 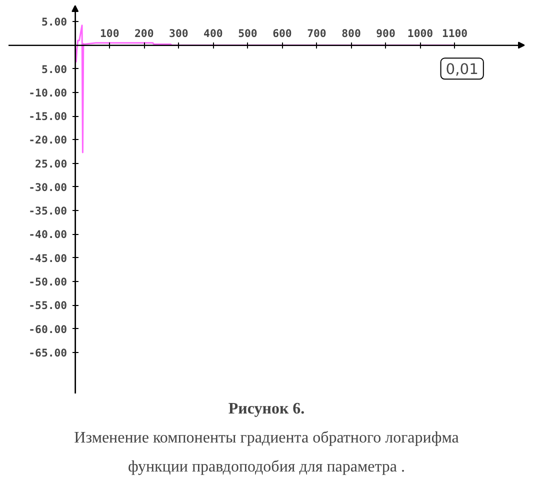 I want to click on x-tick-label: 300, so click(x=178, y=33).